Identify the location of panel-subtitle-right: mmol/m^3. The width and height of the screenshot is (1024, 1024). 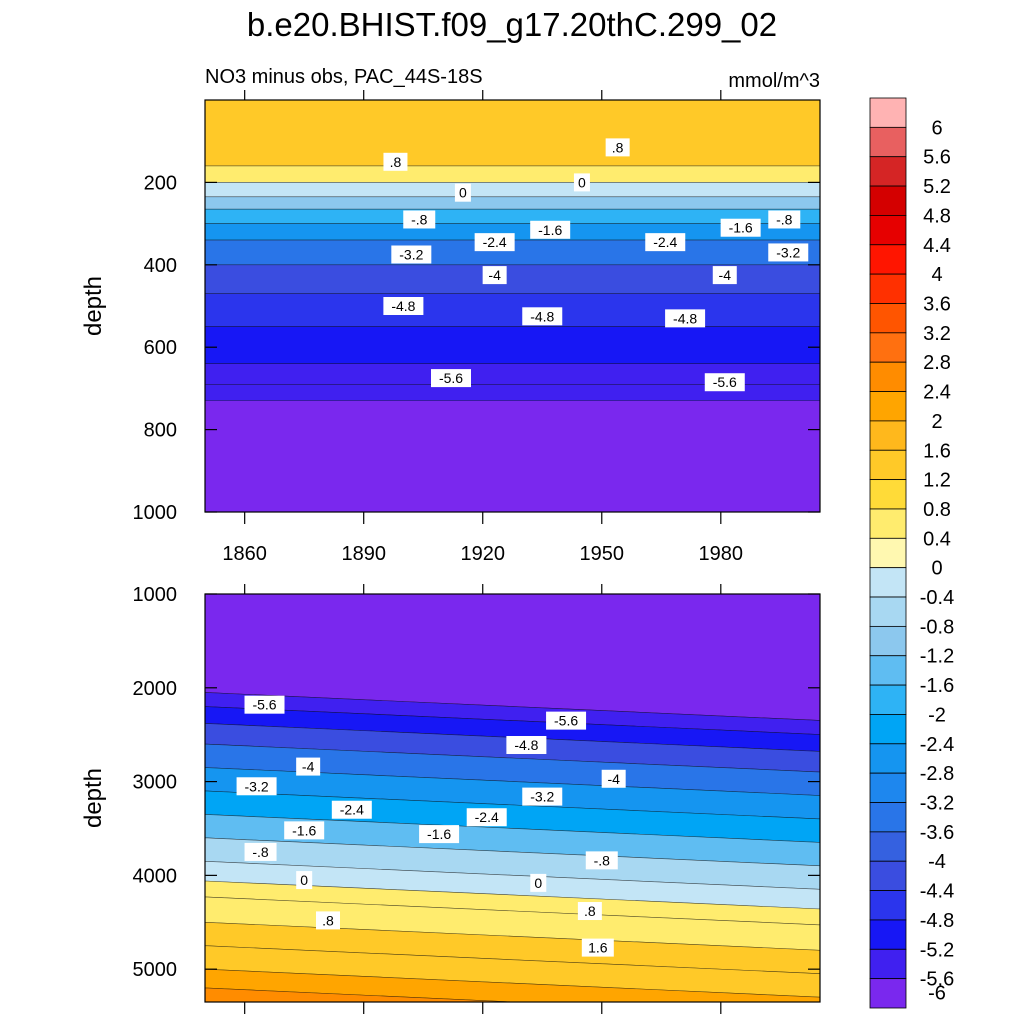
(774, 81).